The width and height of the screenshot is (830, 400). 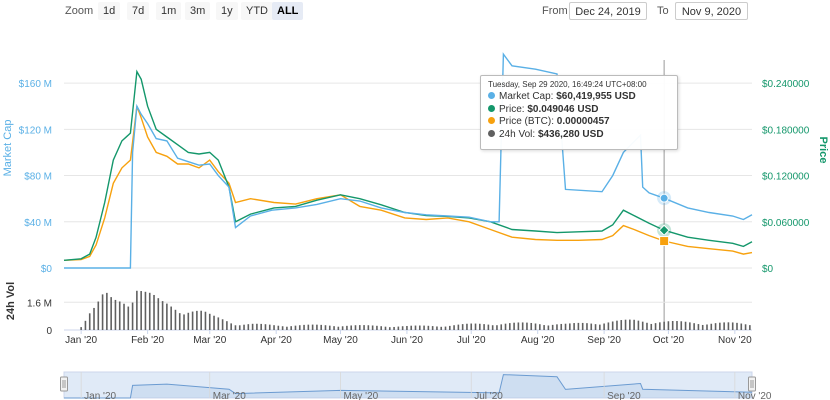 I want to click on zoom-3m-button: 3m, so click(x=198, y=11).